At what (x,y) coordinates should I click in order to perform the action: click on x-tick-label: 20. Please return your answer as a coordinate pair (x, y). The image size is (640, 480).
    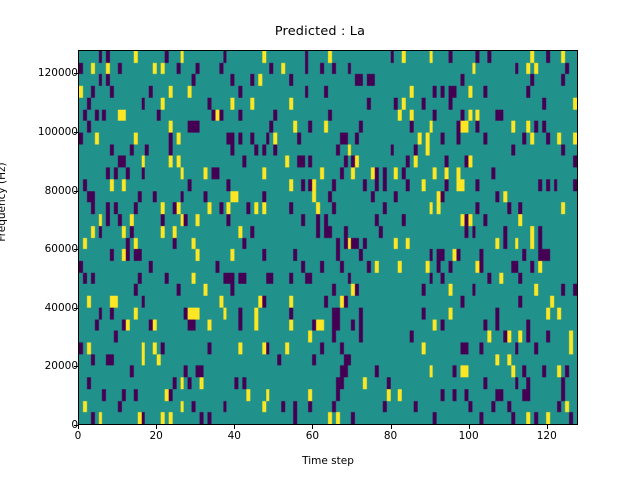
    Looking at the image, I should click on (156, 436).